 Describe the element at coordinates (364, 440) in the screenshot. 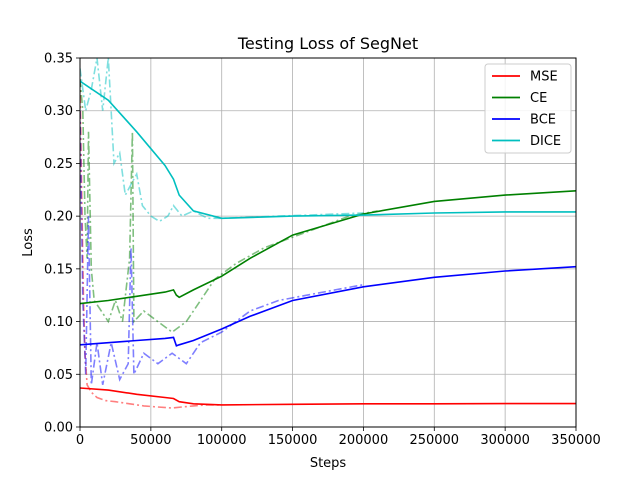

I see `x-tick-label: 200000` at that location.